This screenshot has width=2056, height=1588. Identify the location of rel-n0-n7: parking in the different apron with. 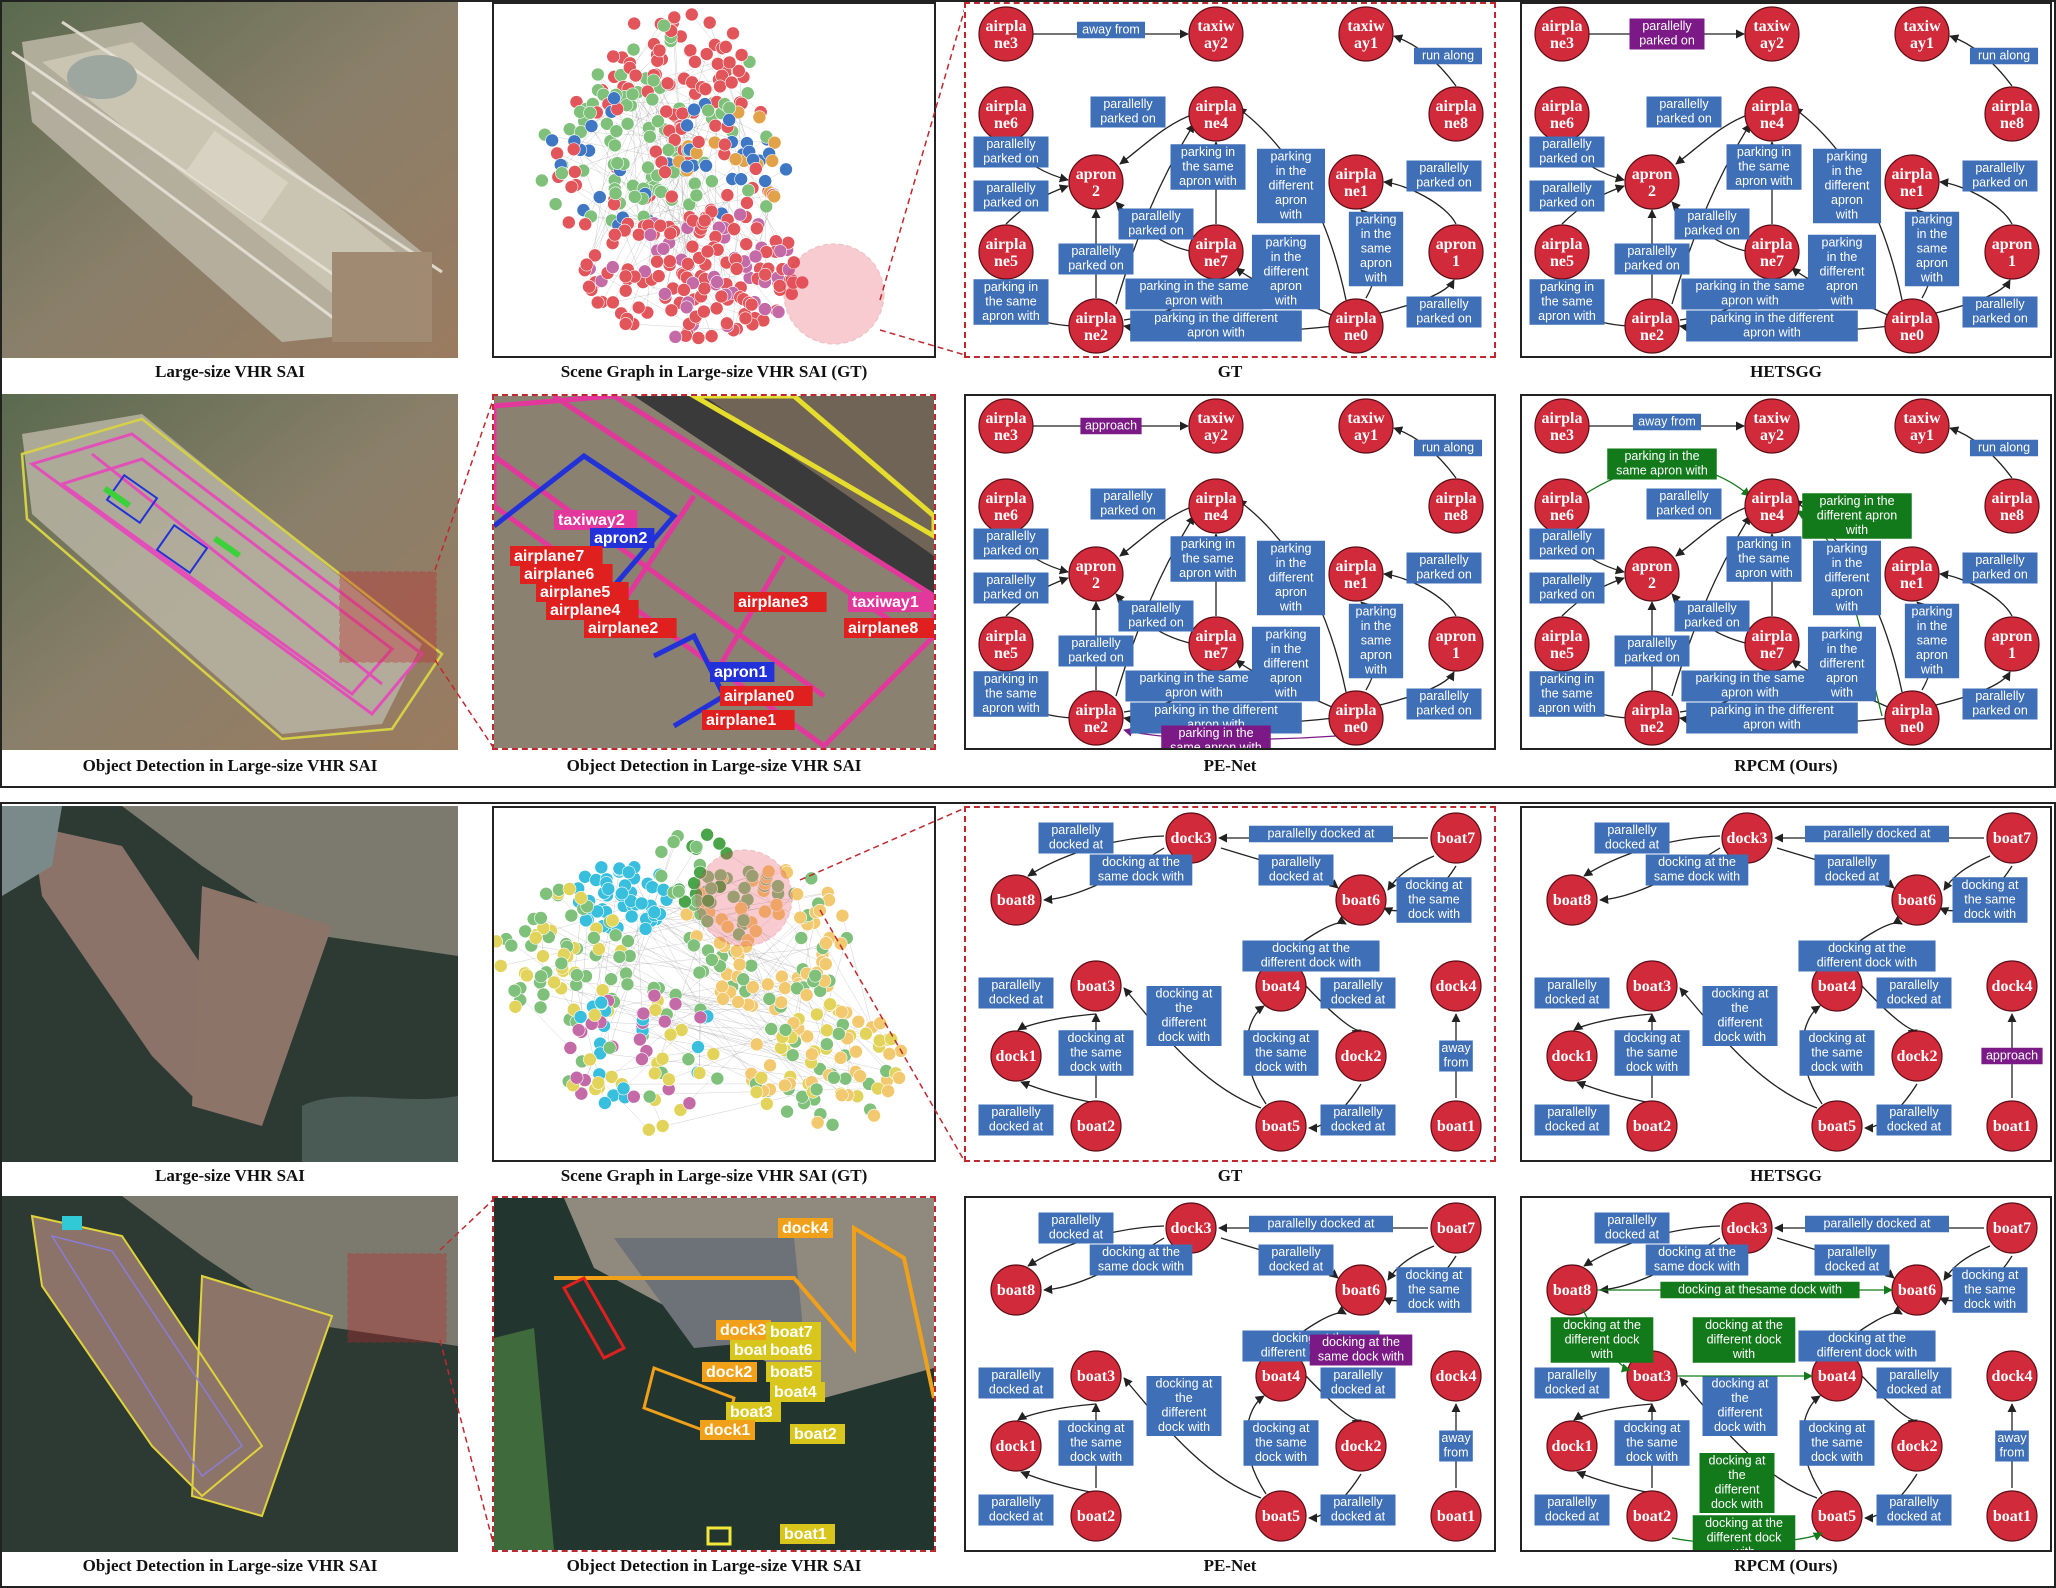
(1842, 664).